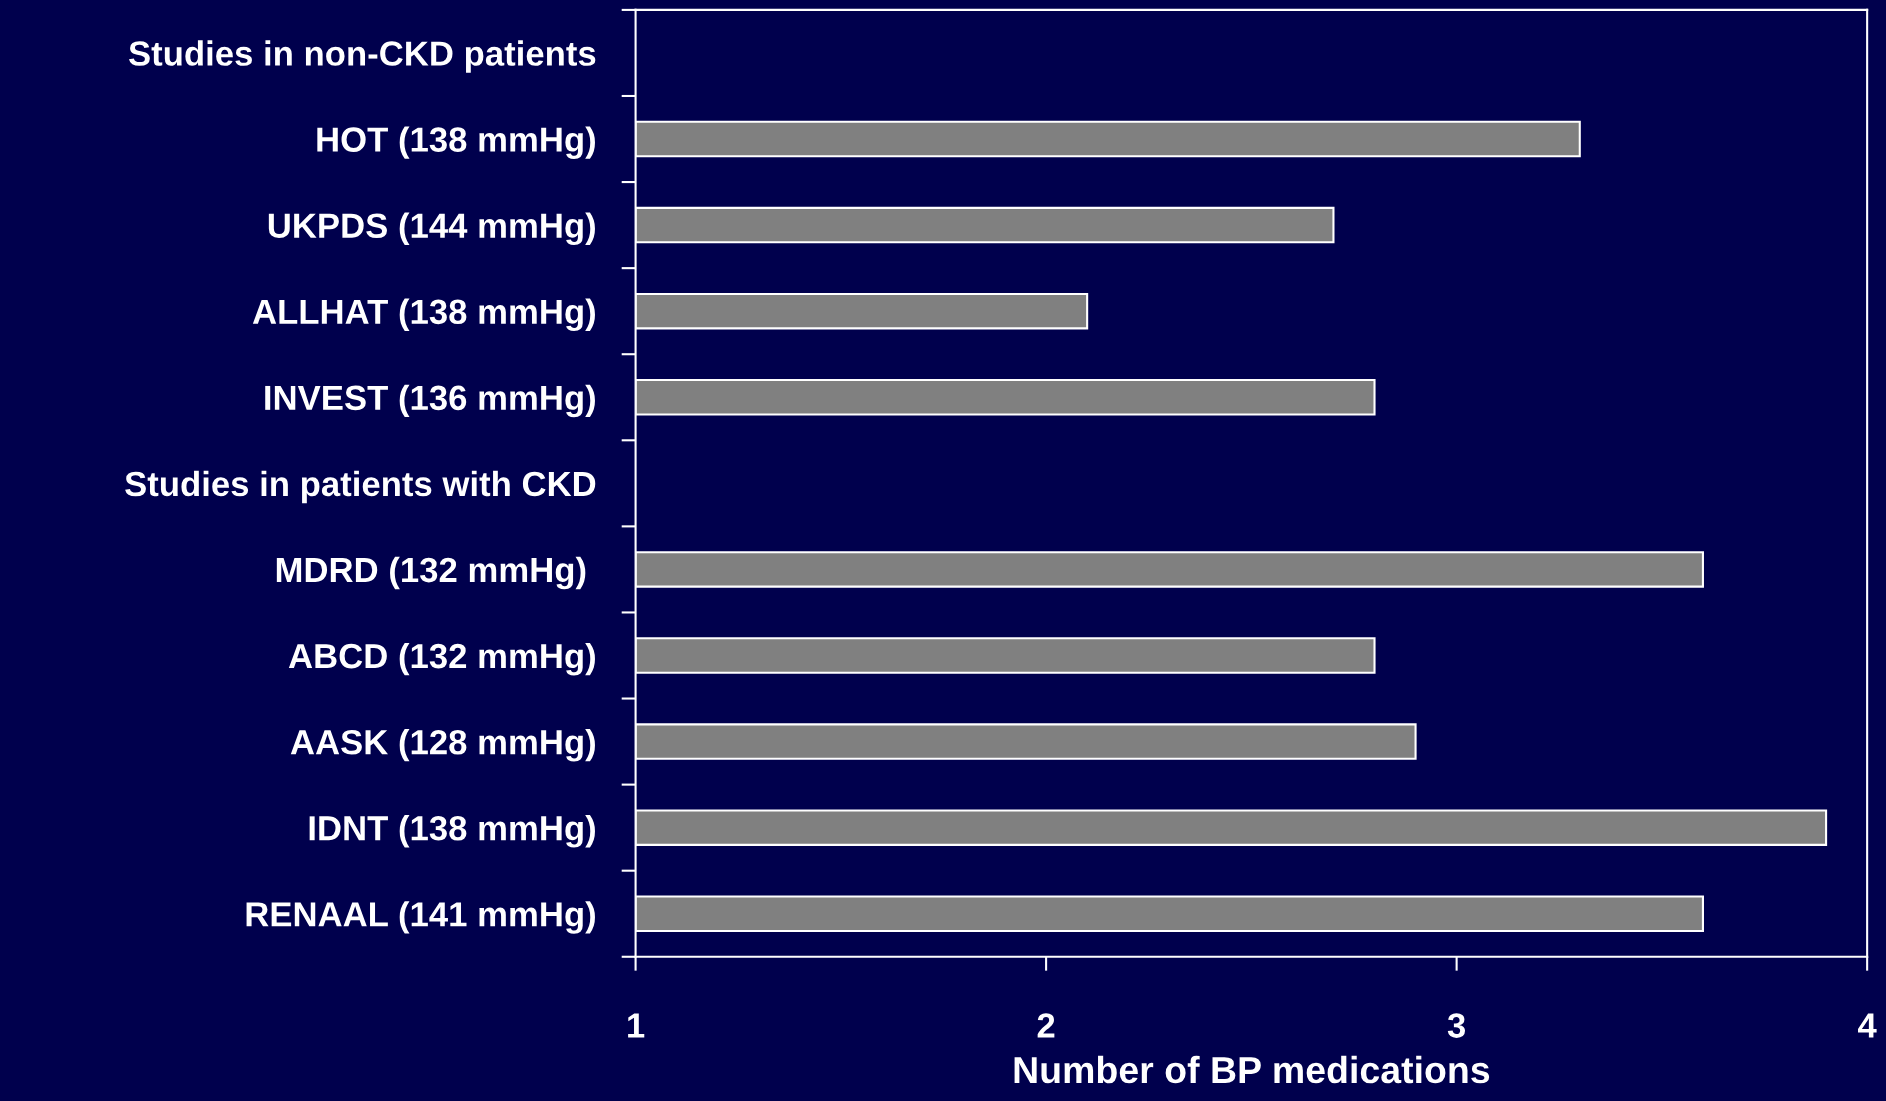 This screenshot has width=1886, height=1101. Describe the element at coordinates (431, 229) in the screenshot. I see `y-tick-label: UKPDS (144 mmHg)` at that location.